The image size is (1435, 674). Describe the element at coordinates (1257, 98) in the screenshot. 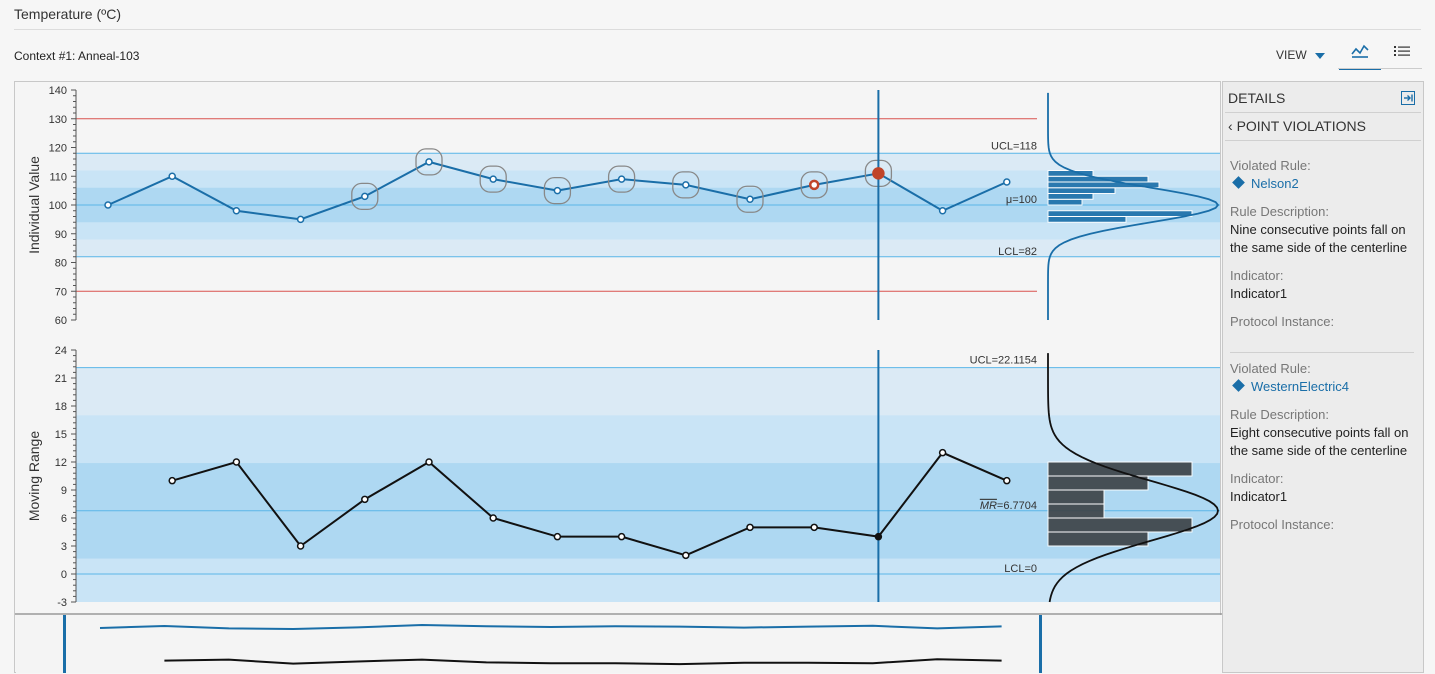

I see `details-title: DETAILS` at that location.